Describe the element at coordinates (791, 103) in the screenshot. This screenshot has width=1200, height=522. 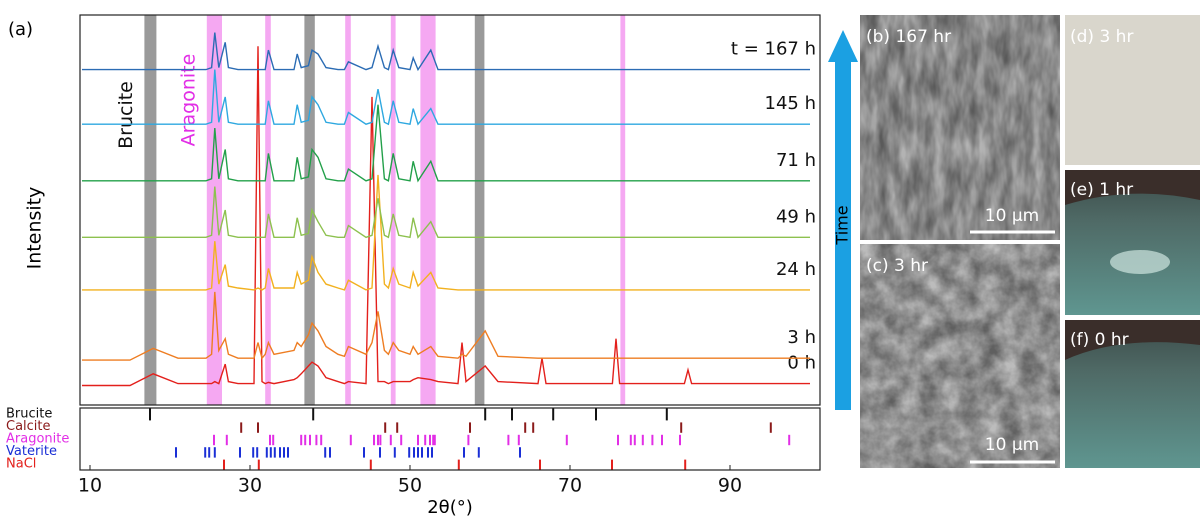
I see `trace-label: 145 h` at that location.